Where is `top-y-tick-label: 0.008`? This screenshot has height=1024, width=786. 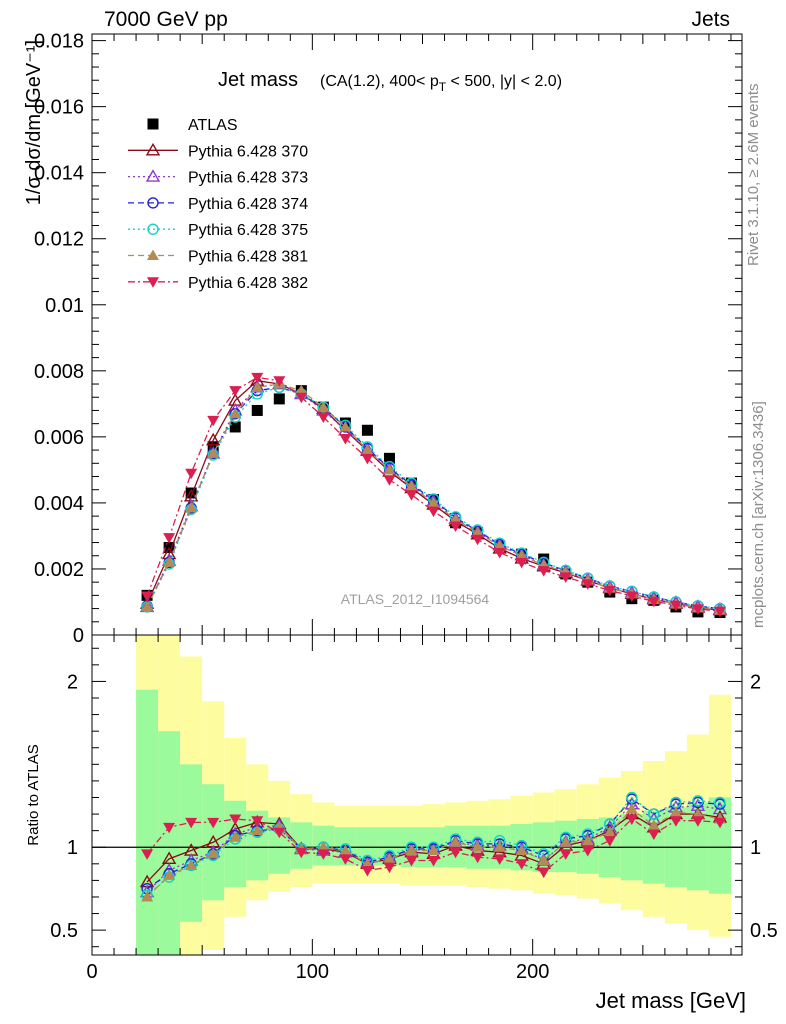 top-y-tick-label: 0.008 is located at coordinates (59, 372).